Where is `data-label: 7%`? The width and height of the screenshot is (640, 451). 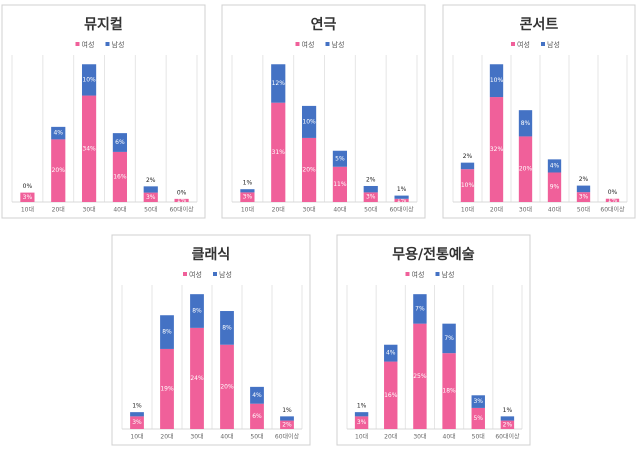
data-label: 7% is located at coordinates (420, 308).